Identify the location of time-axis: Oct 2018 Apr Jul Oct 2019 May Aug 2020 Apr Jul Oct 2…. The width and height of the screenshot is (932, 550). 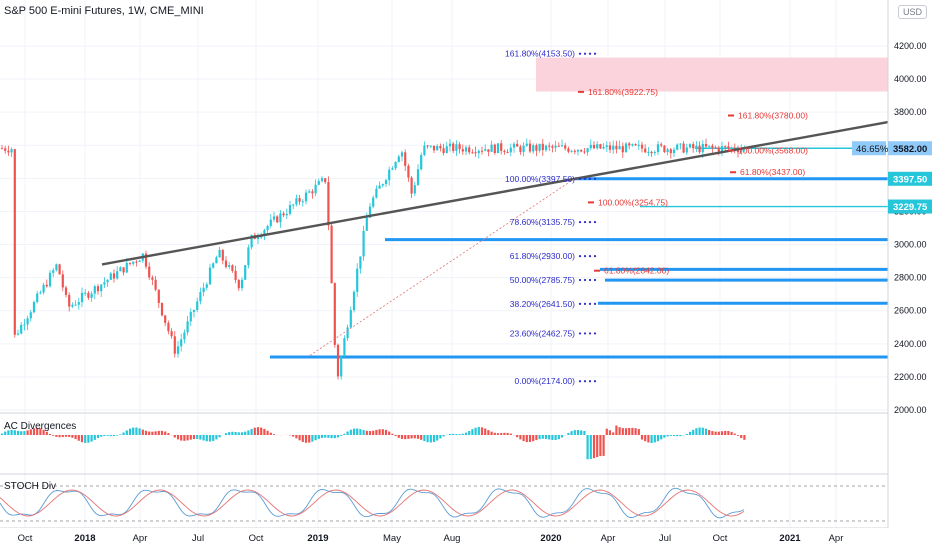
(466, 539).